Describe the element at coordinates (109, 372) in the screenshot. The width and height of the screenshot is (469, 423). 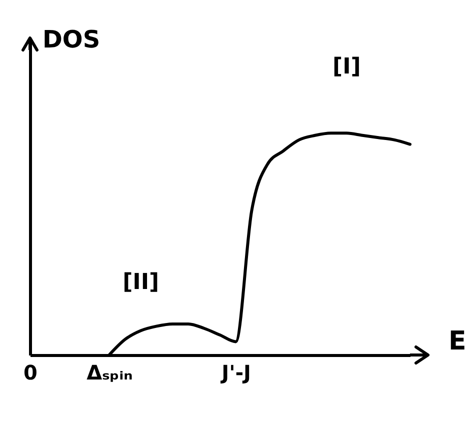
I see `x-tick-label: Δₛₚᵢₙ` at that location.